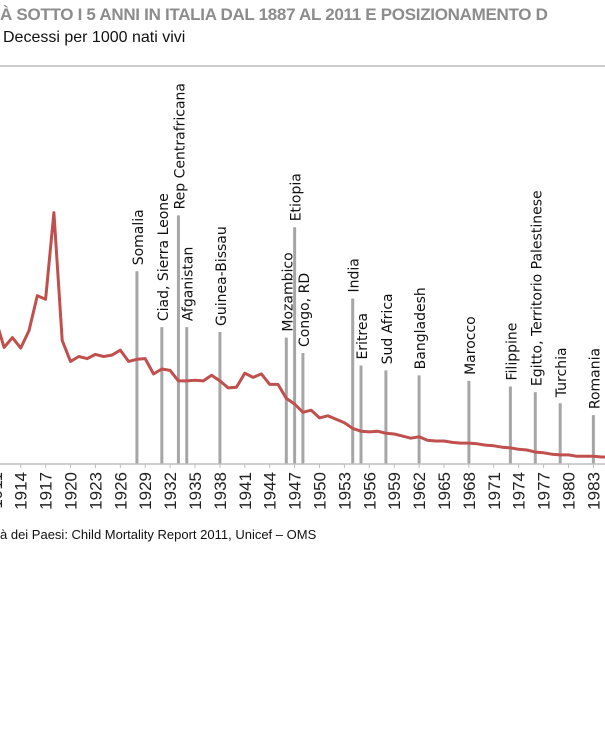 The image size is (605, 756). I want to click on country-label: Afganistan, so click(189, 284).